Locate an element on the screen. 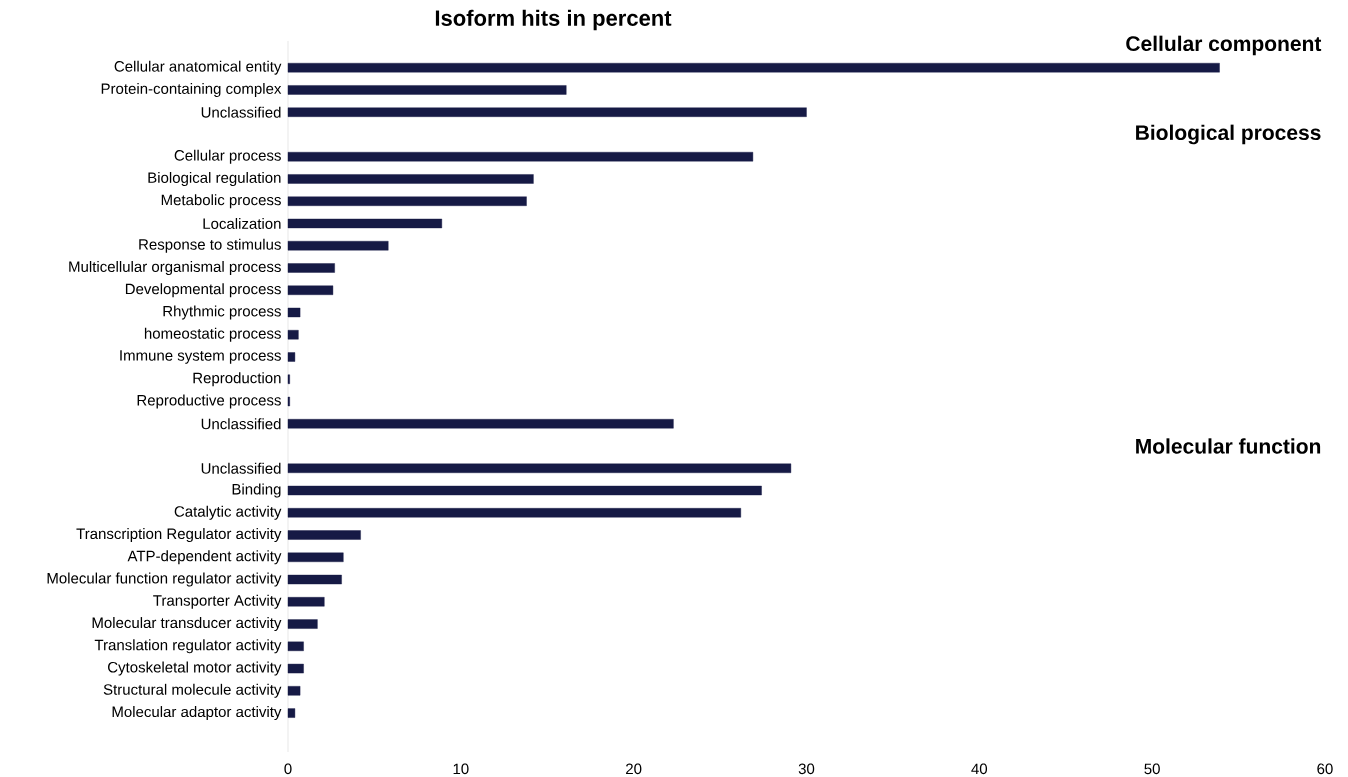 This screenshot has width=1348, height=777. x-tick-label: 60 is located at coordinates (1325, 768).